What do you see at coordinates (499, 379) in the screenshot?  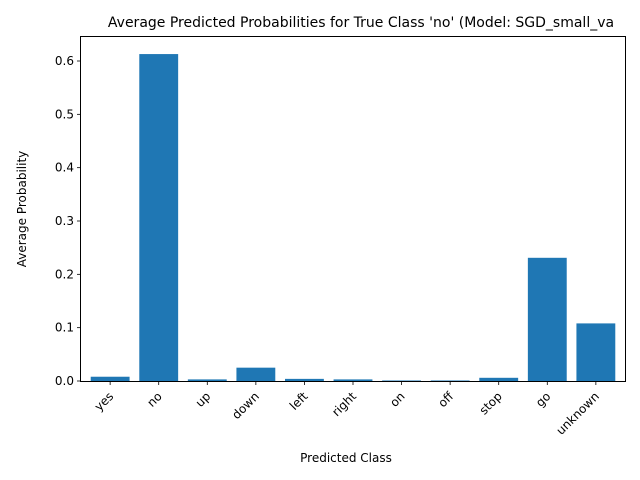 I see `bar-stop` at bounding box center [499, 379].